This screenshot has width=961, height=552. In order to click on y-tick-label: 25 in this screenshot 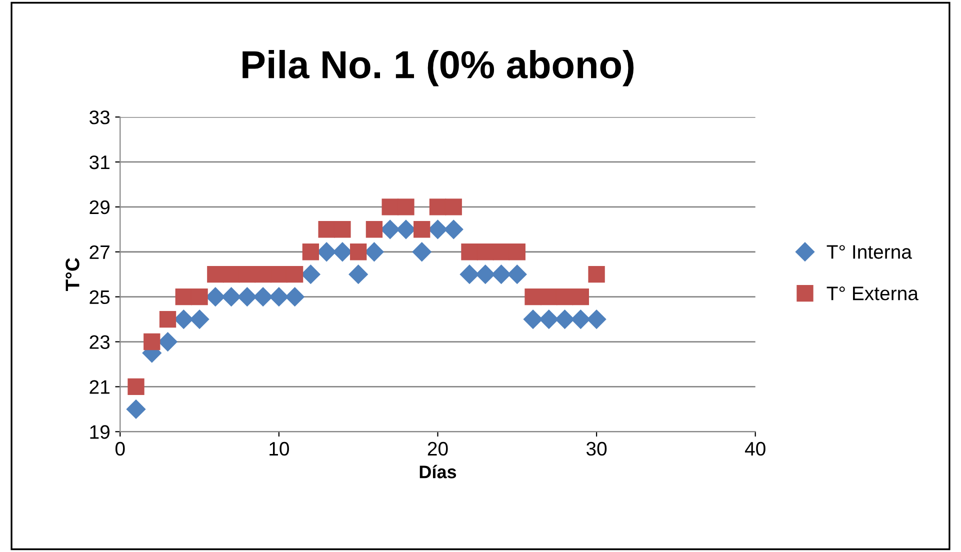, I will do `click(100, 297)`.